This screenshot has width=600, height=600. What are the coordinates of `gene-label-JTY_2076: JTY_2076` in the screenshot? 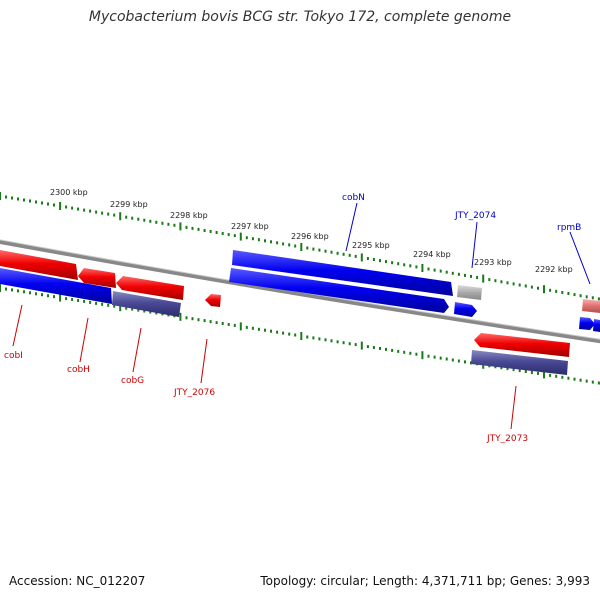 It's located at (194, 393).